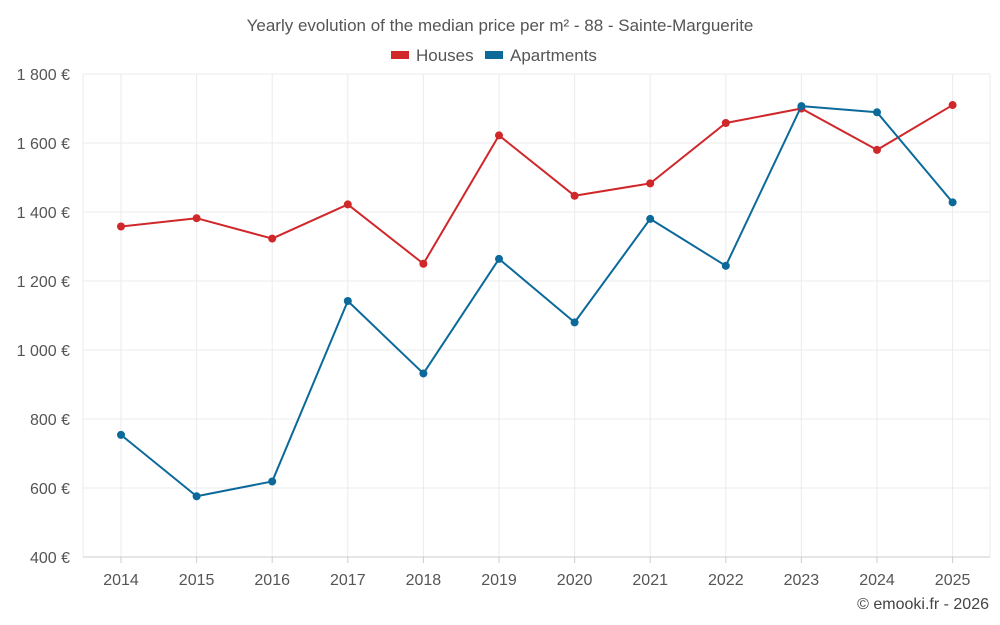 The height and width of the screenshot is (625, 1000). What do you see at coordinates (575, 580) in the screenshot?
I see `x-tick-label: 2020` at bounding box center [575, 580].